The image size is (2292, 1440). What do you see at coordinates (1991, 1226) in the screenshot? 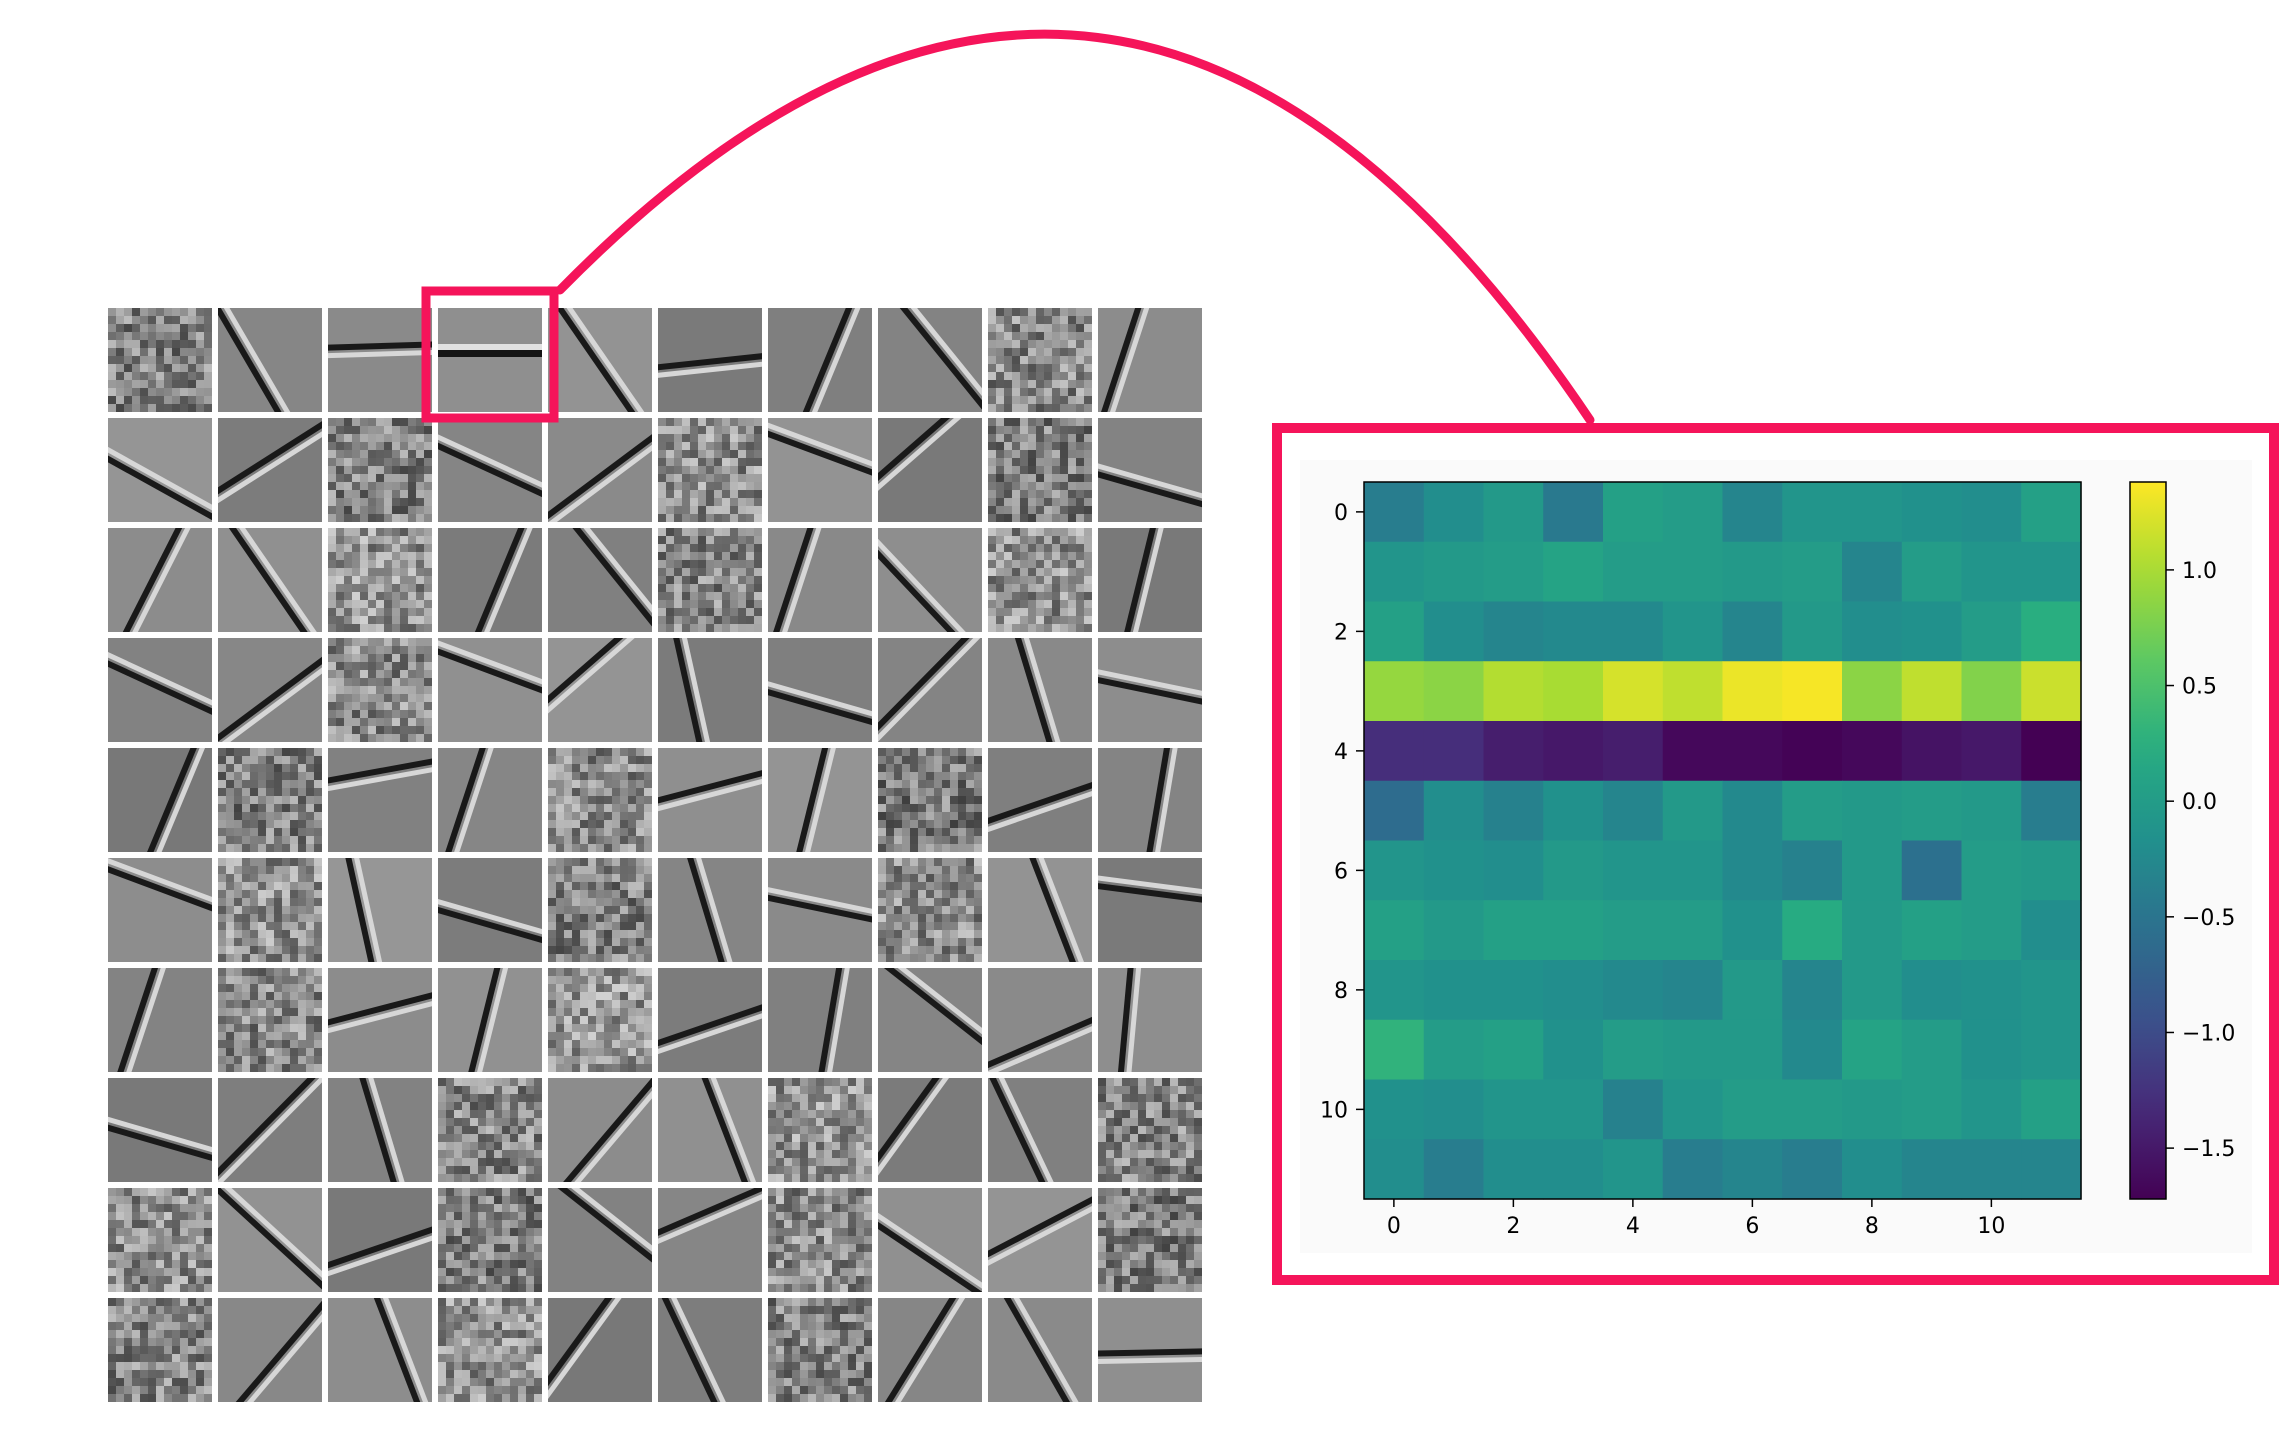
I see `x-tick-label: 10` at bounding box center [1991, 1226].